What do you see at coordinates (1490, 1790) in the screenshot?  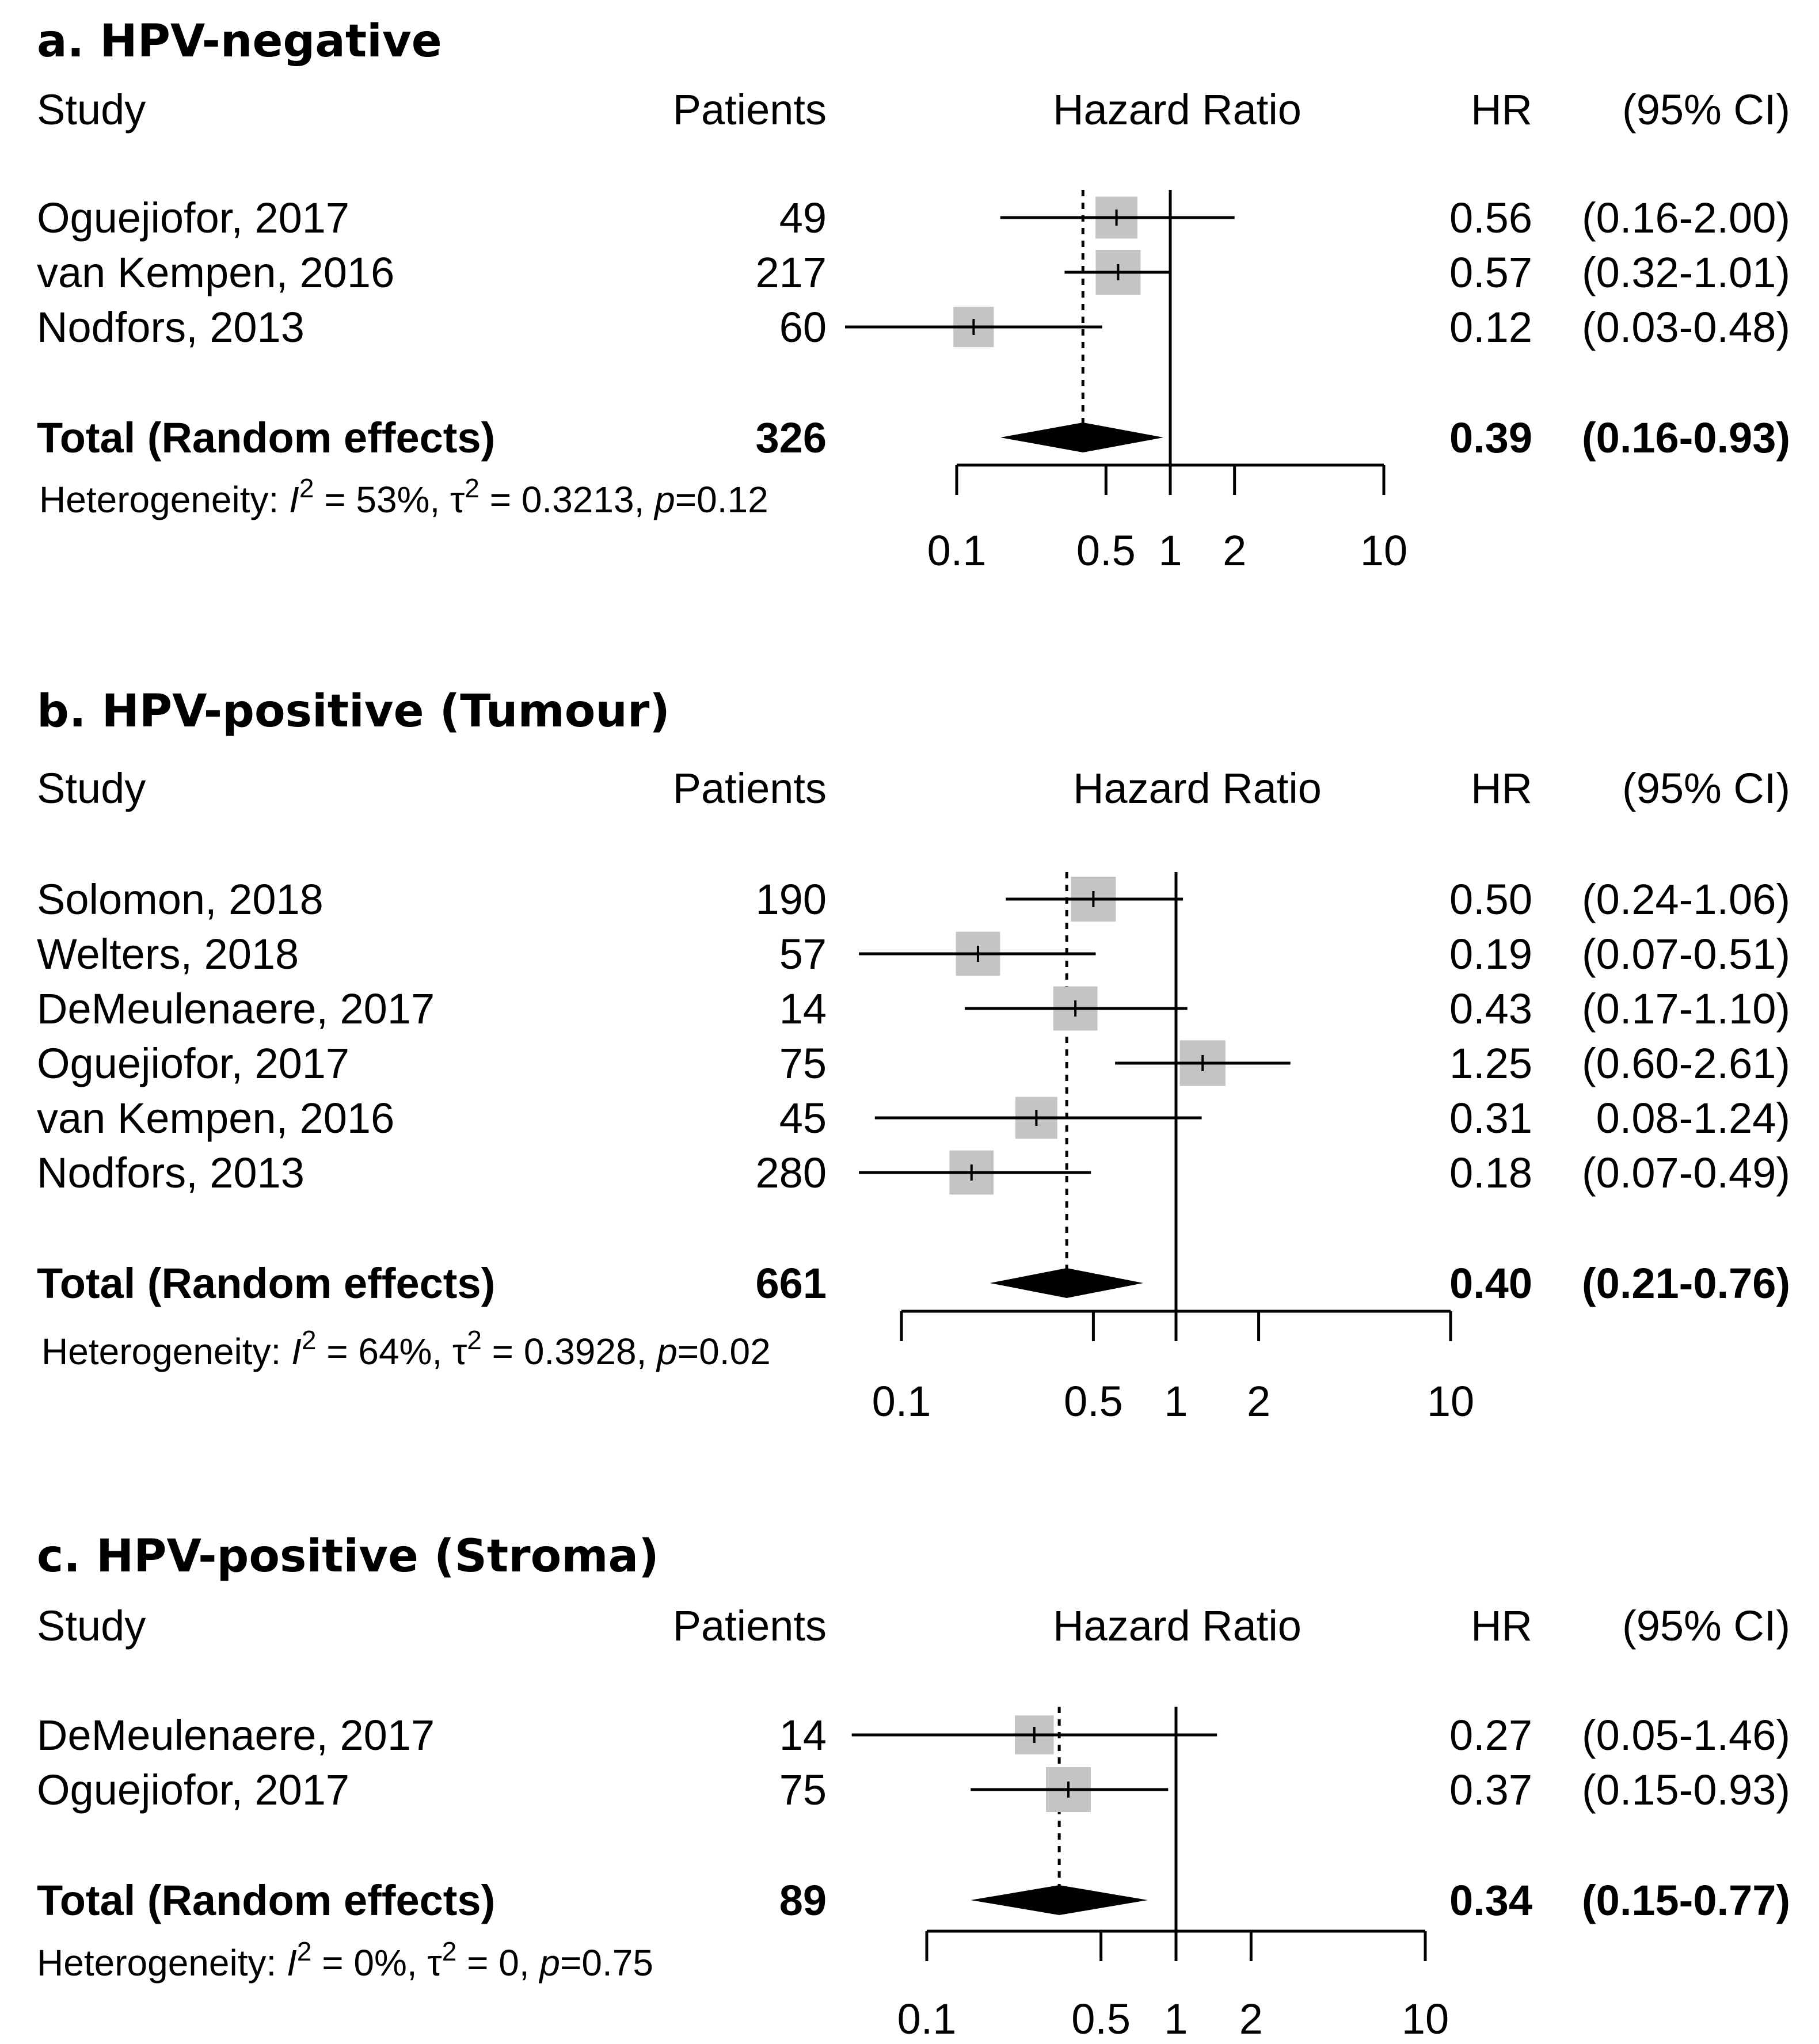 I see `study-hr: 0.37` at bounding box center [1490, 1790].